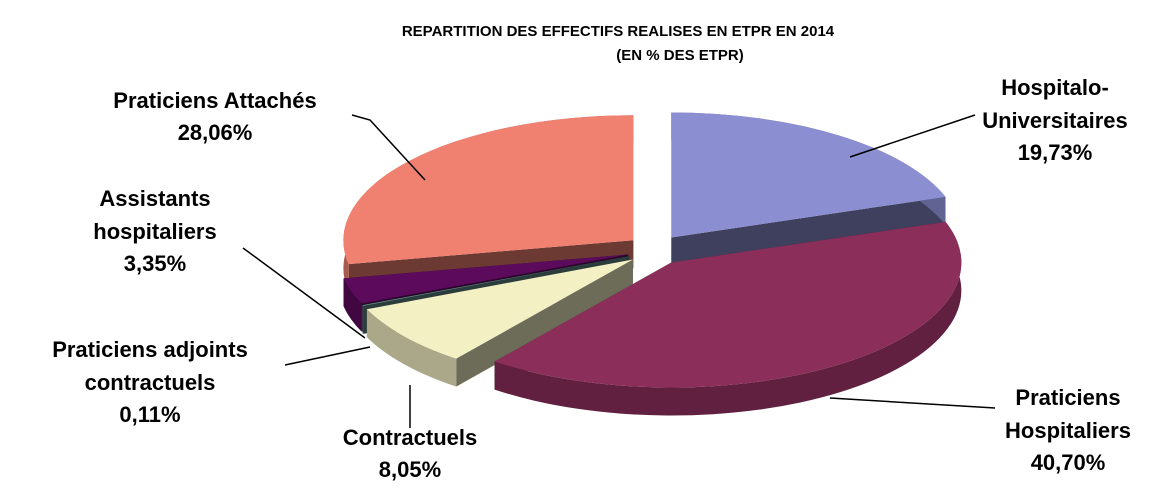  What do you see at coordinates (808, 231) in the screenshot?
I see `slice-face` at bounding box center [808, 231].